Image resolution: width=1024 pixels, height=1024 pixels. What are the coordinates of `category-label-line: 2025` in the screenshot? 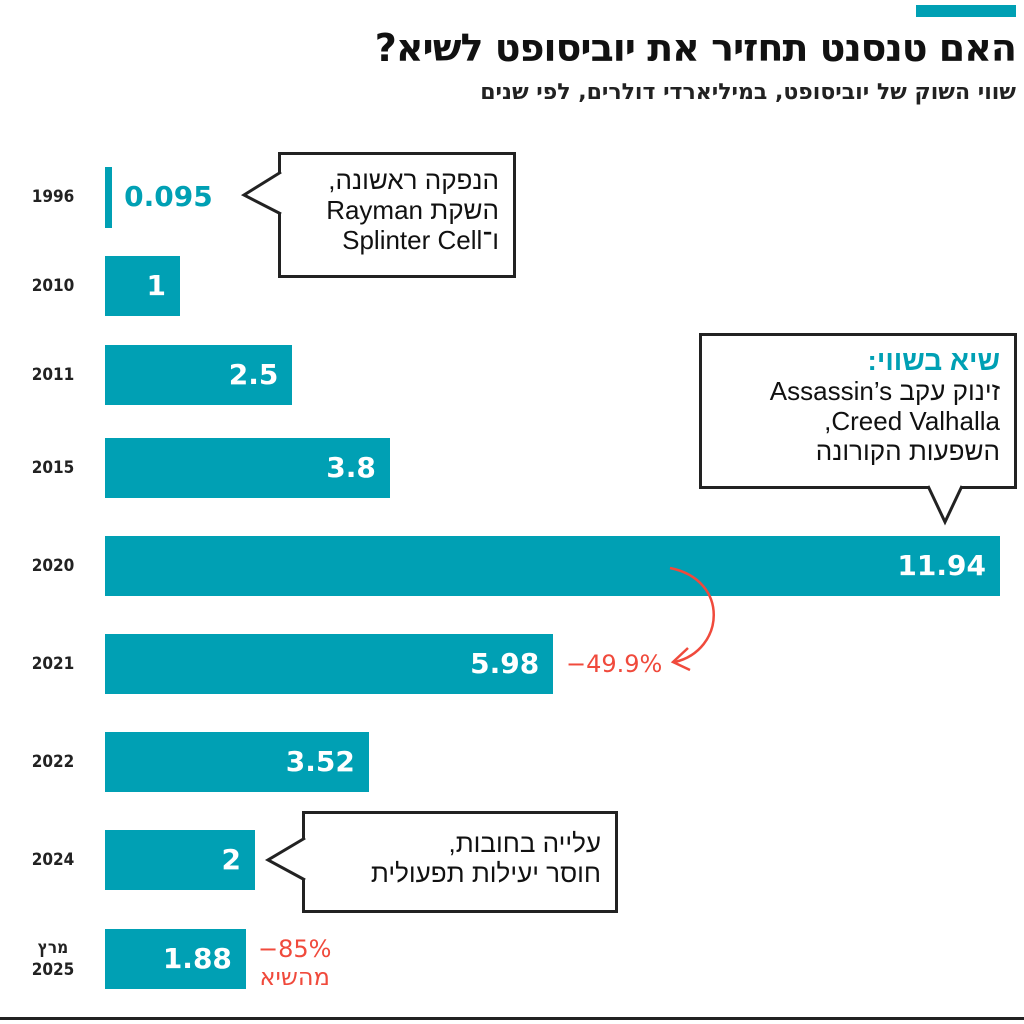 It's located at (53, 970).